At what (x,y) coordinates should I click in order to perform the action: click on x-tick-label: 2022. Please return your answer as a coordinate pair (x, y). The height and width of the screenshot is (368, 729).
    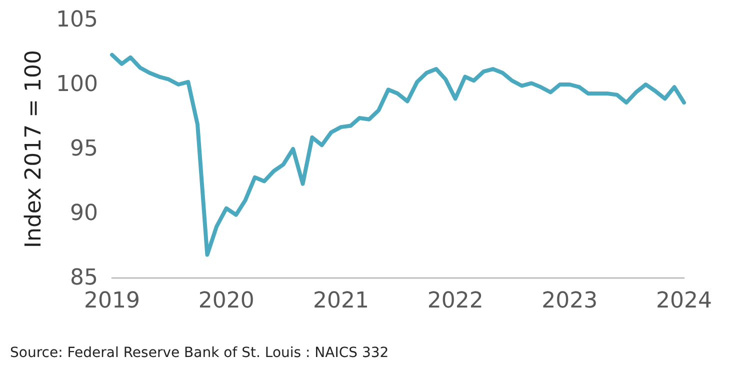
    Looking at the image, I should click on (455, 301).